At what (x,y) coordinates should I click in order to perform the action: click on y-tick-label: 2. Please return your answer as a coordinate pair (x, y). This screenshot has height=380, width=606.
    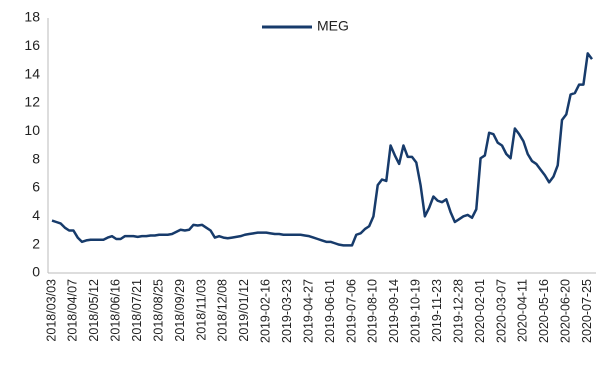
    Looking at the image, I should click on (36, 243).